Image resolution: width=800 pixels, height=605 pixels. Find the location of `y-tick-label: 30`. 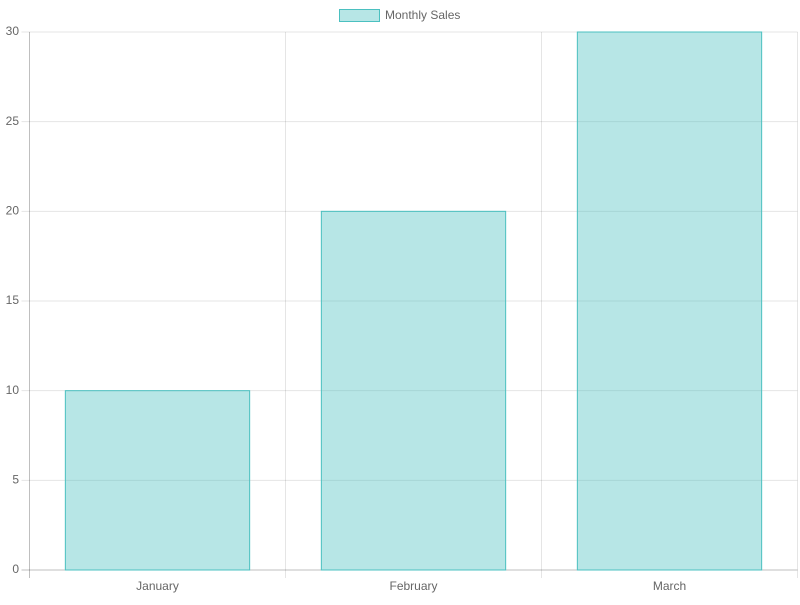

y-tick-label: 30 is located at coordinates (13, 31).